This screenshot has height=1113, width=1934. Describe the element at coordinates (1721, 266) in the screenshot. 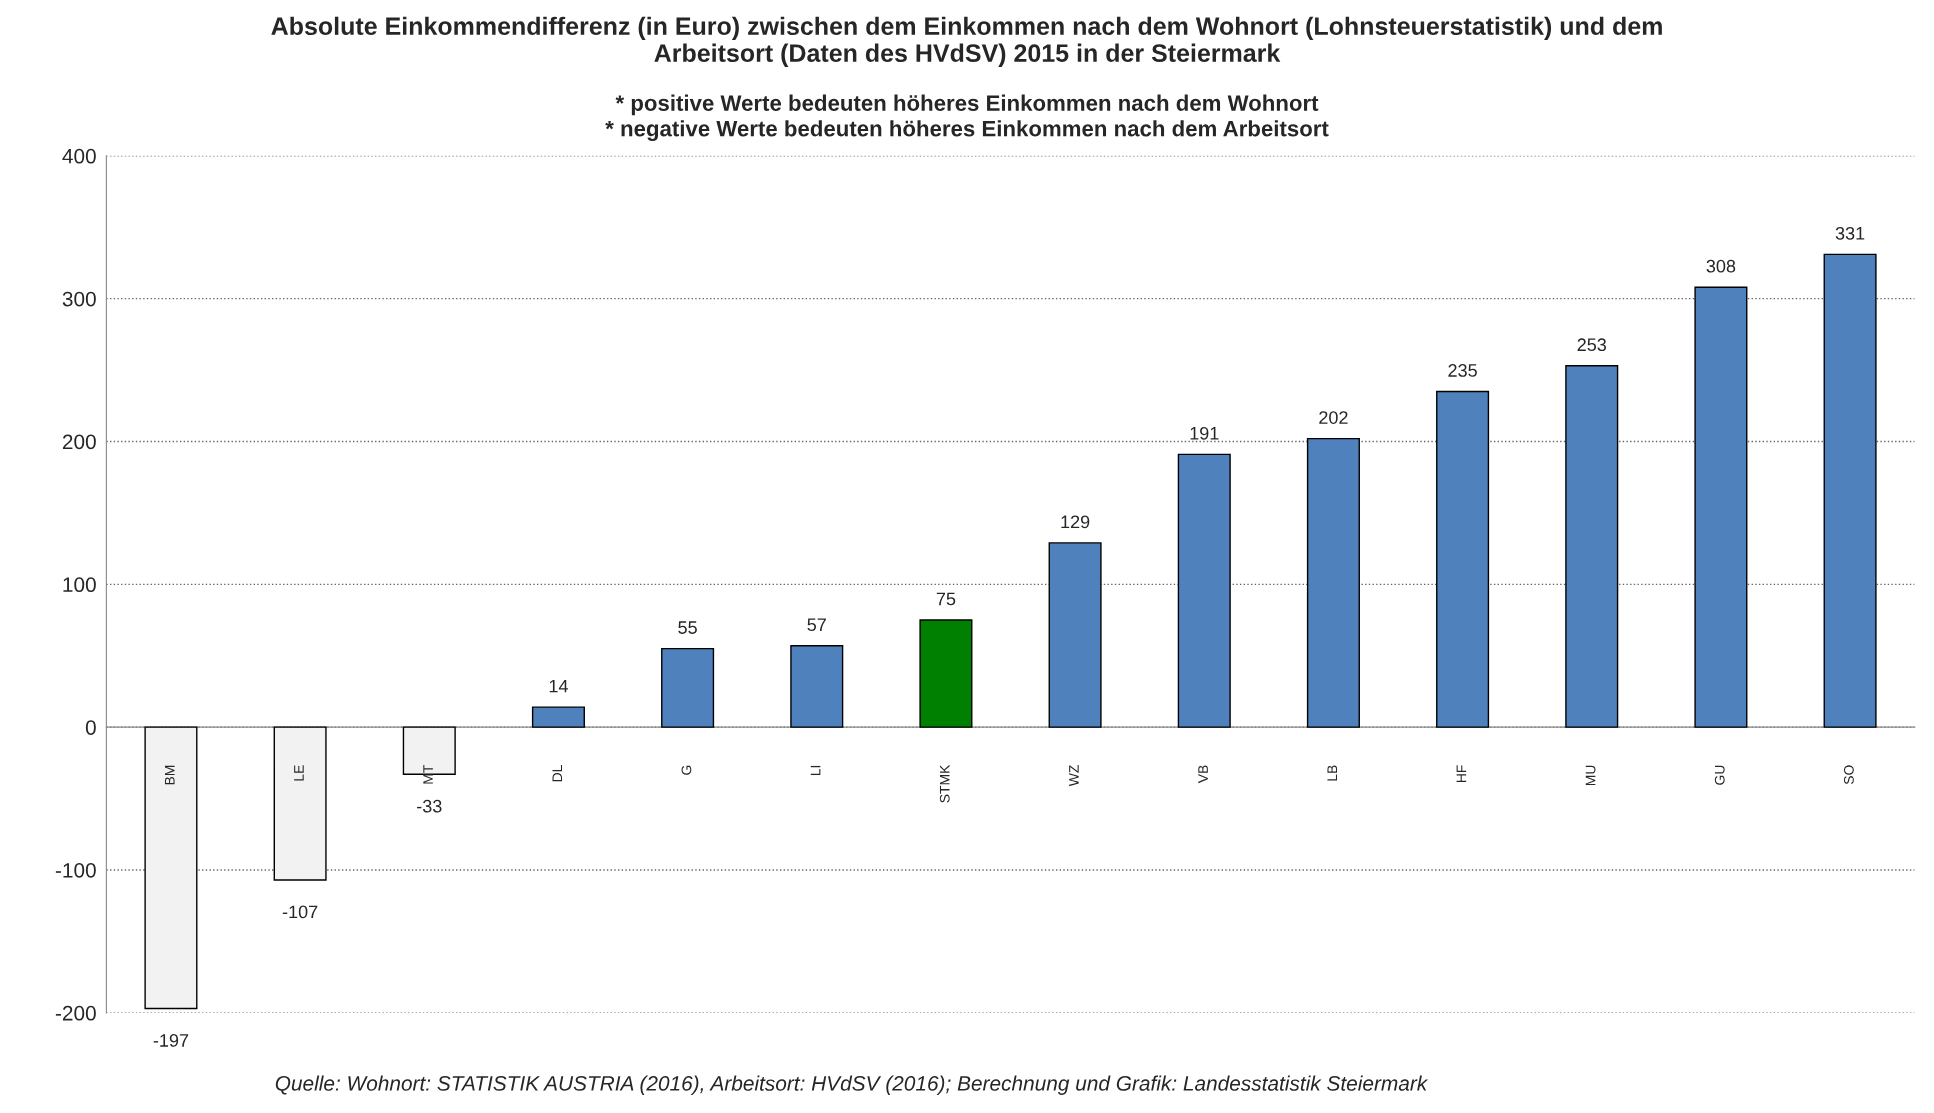

I see `data-label: 308` at that location.